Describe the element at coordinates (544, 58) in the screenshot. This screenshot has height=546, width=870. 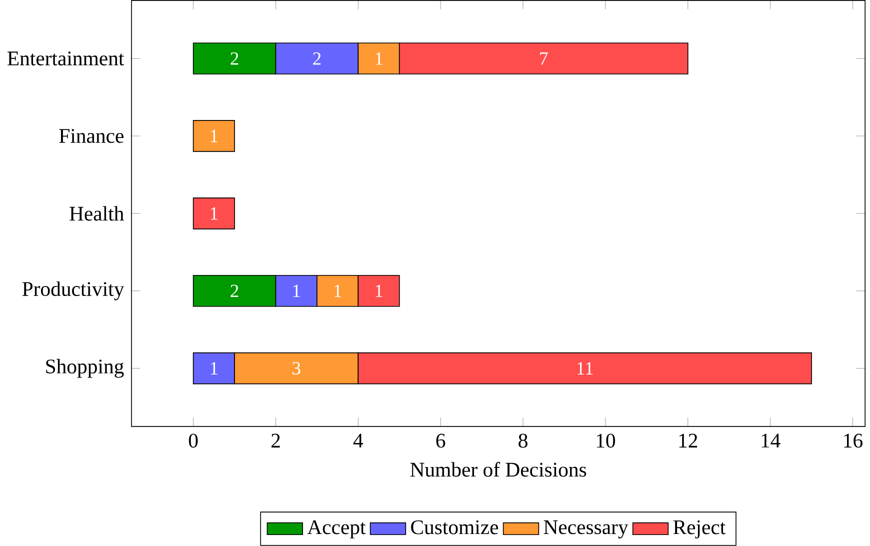
I see `data-label: 7` at that location.